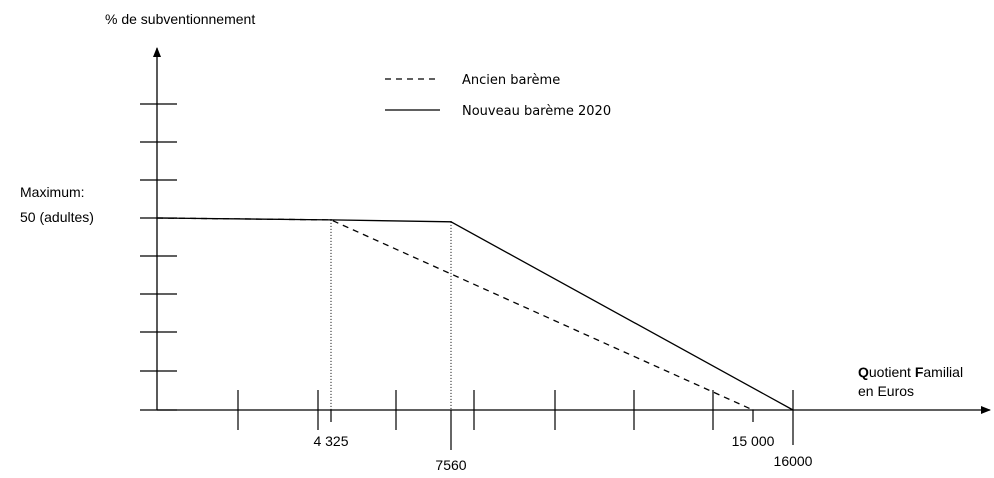  I want to click on x-tick-label-4325: 4 325, so click(330, 441).